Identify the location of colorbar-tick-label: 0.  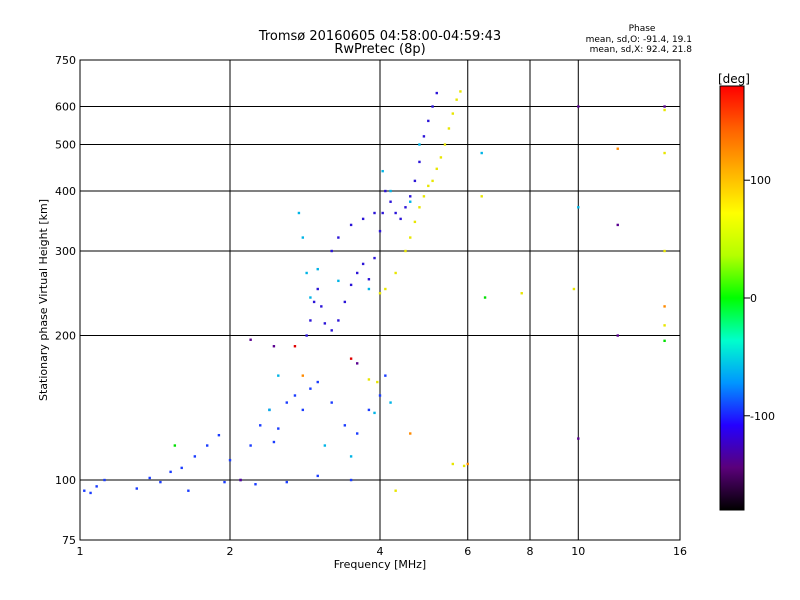
(753, 298).